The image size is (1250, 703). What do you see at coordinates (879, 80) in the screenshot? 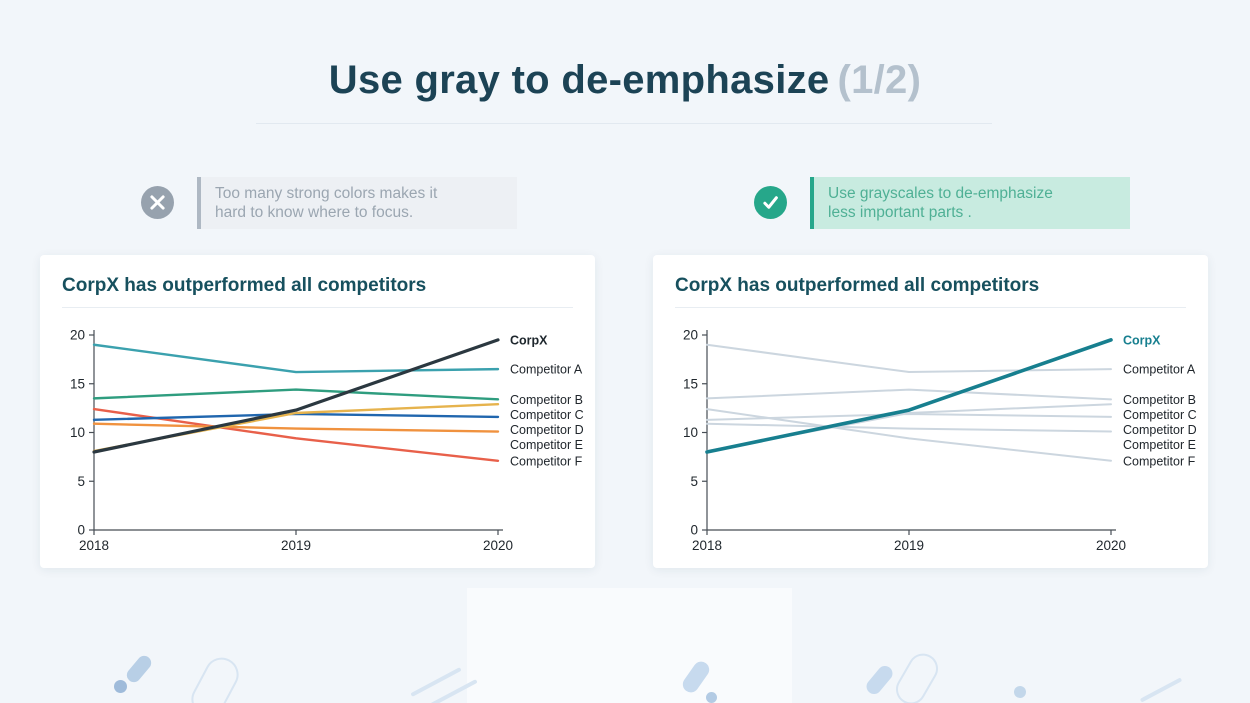
I see `page-counter: (1/2)` at bounding box center [879, 80].